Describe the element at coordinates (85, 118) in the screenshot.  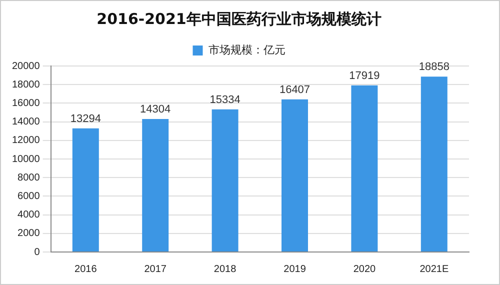
I see `data-label: 13294` at that location.